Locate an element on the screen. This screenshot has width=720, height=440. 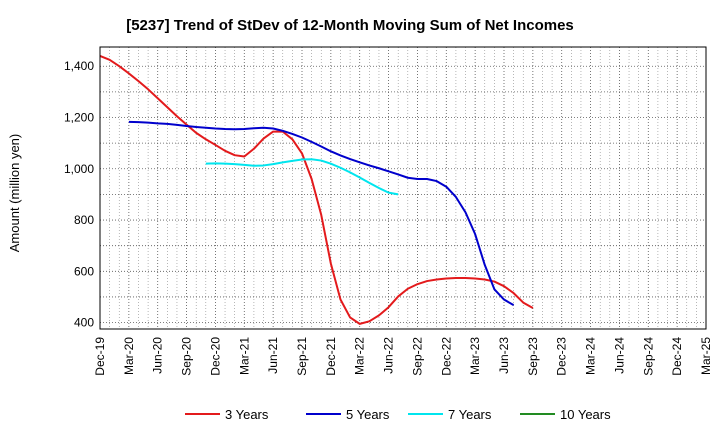
y-tick-label: 1,000 is located at coordinates (79, 169).